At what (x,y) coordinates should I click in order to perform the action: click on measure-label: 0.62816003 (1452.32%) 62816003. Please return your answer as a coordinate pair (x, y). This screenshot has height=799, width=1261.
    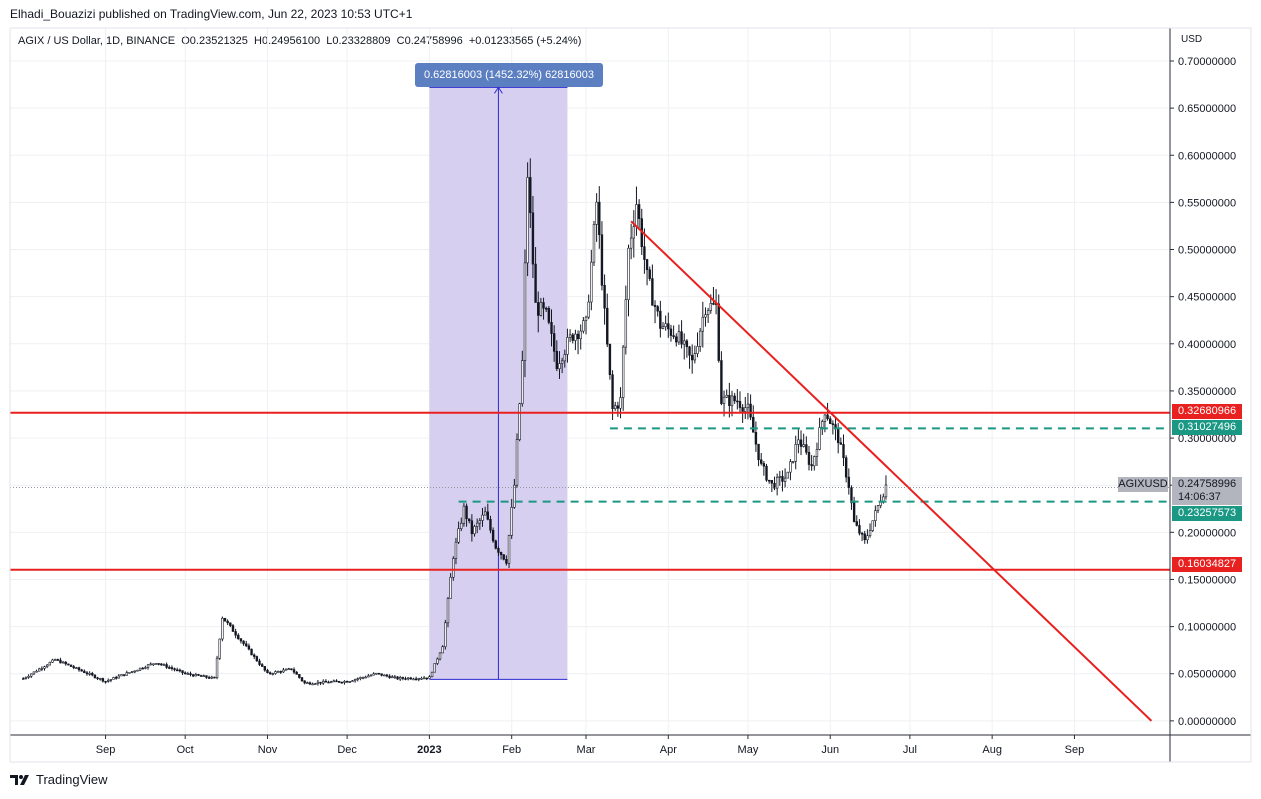
    Looking at the image, I should click on (509, 75).